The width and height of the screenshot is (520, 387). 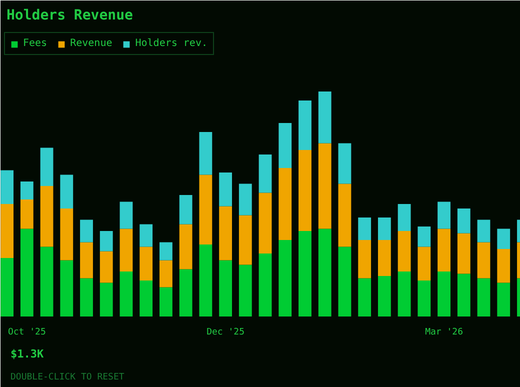 I want to click on text: DOUBLE-CLICK TO RESET, so click(x=67, y=377).